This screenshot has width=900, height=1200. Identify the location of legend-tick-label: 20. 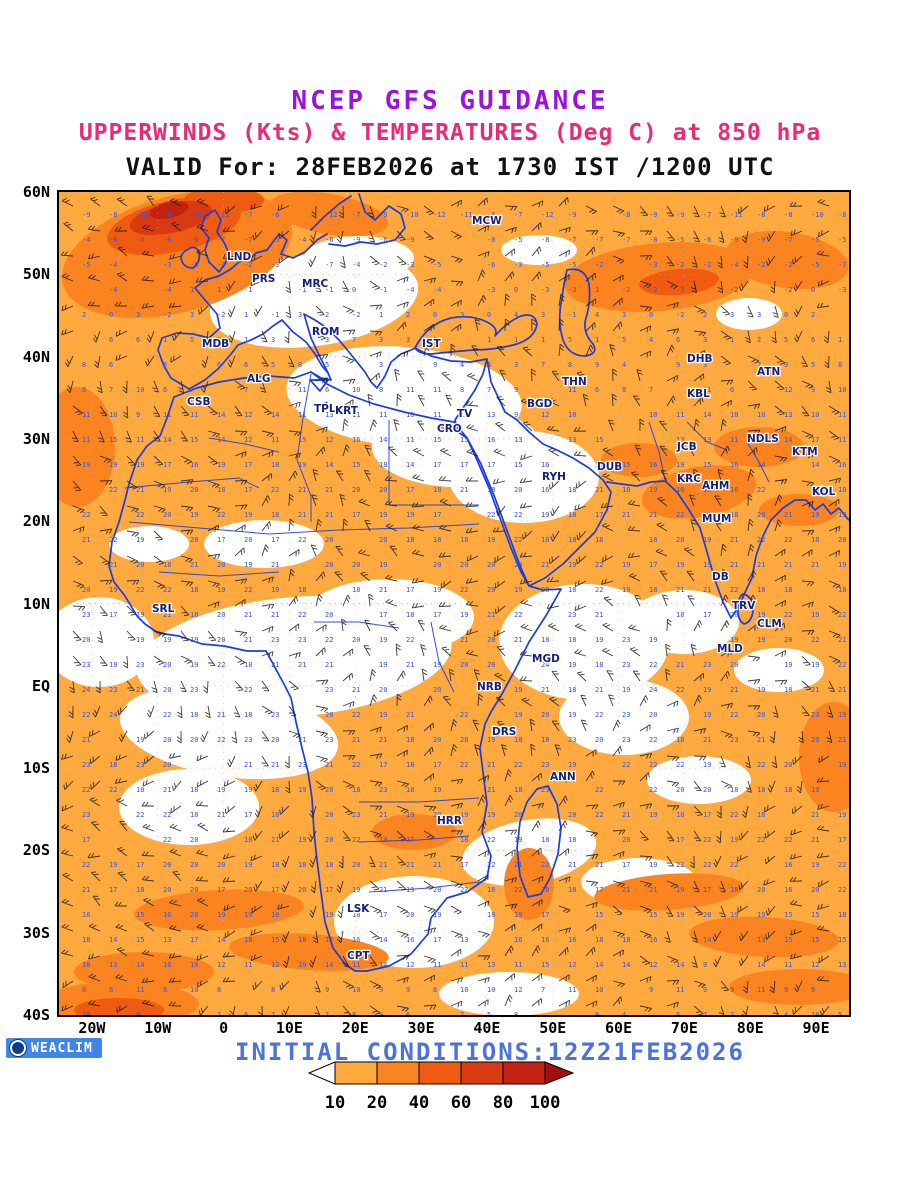
(377, 1103).